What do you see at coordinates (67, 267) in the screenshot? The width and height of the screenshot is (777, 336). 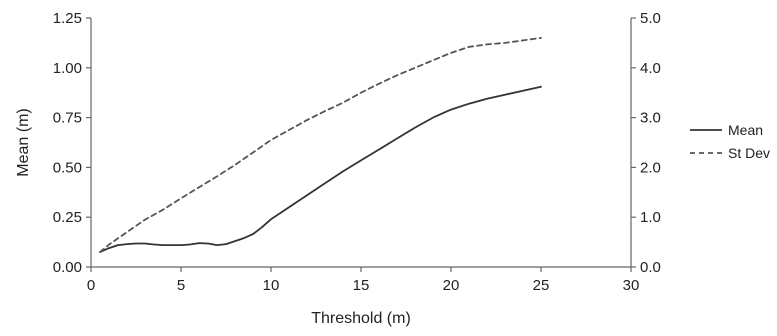 I see `y-tick-label-left: 0.00` at bounding box center [67, 267].